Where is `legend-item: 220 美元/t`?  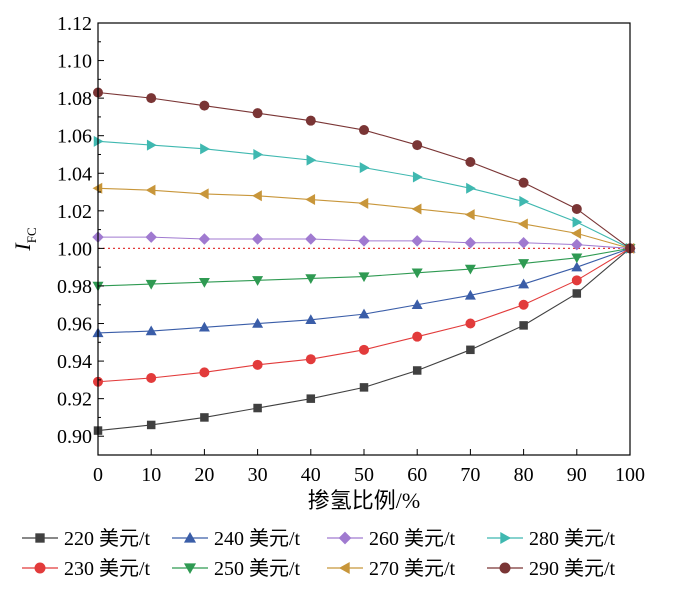
legend-item: 220 美元/t is located at coordinates (86, 538).